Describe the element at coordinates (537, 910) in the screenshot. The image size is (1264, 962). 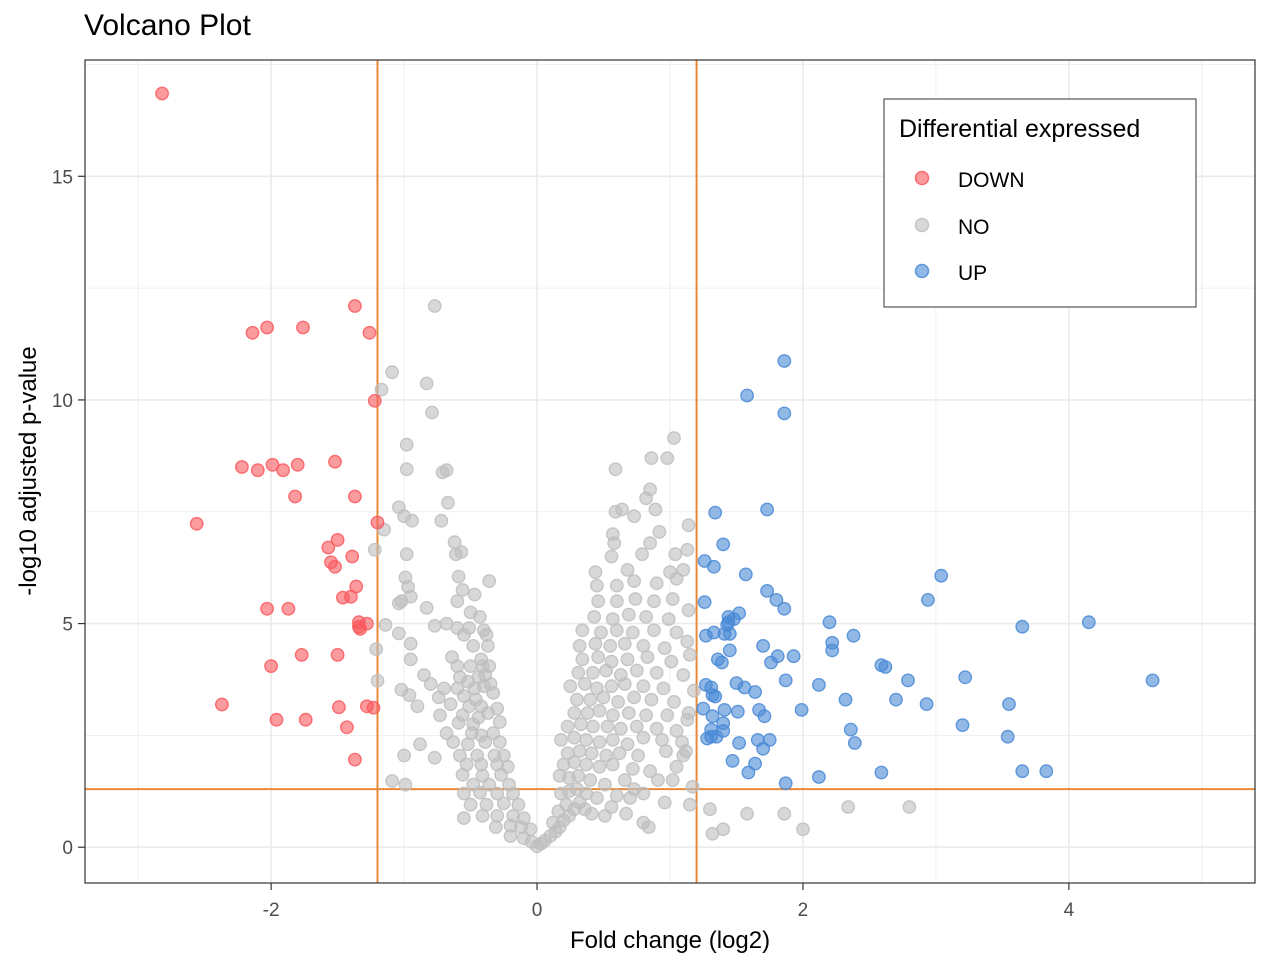
I see `x-tick-label: 0` at that location.